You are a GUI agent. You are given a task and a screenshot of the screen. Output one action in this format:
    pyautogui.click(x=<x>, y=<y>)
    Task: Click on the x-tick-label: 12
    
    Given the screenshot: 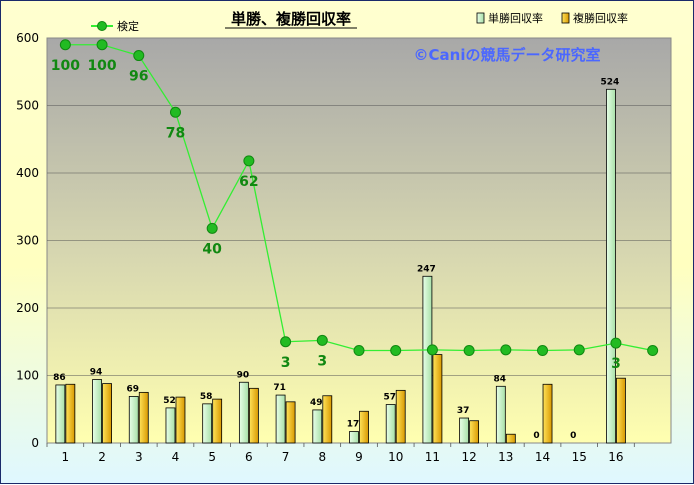 What is the action you would take?
    pyautogui.click(x=468, y=457)
    